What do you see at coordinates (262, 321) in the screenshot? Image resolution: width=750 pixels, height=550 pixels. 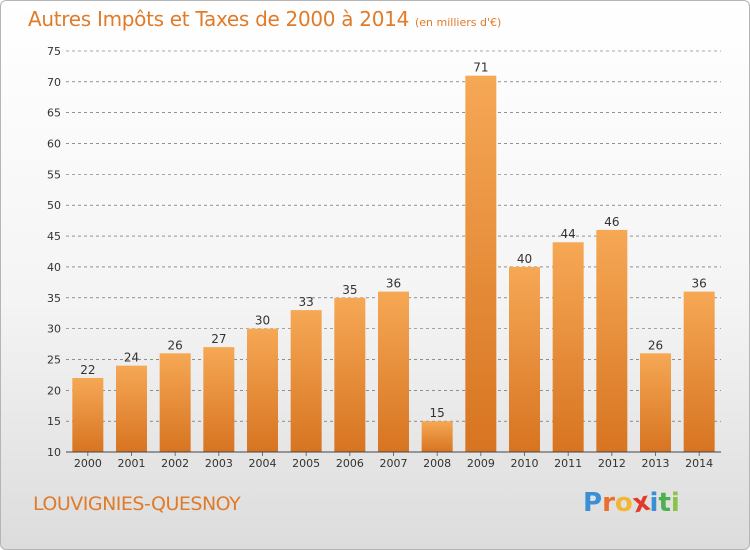 I see `bar-value-label: 30` at bounding box center [262, 321].